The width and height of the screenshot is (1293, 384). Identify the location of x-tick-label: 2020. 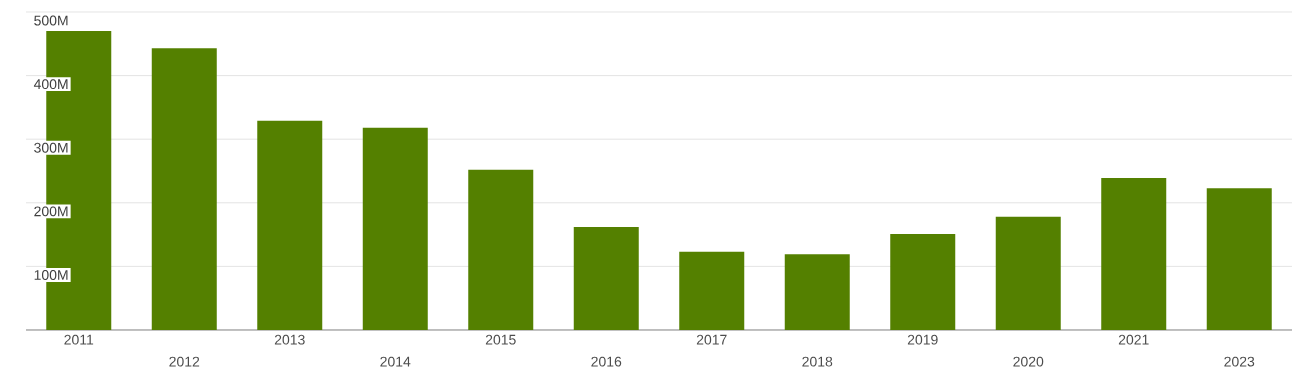
(1028, 361).